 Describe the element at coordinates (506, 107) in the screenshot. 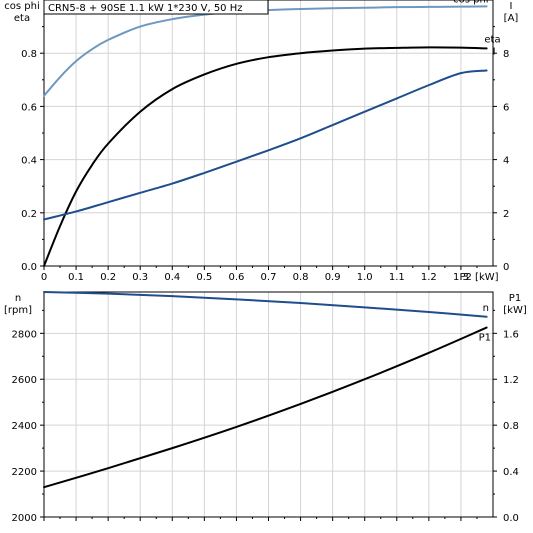

I see `y-right-tick-label: 6` at that location.